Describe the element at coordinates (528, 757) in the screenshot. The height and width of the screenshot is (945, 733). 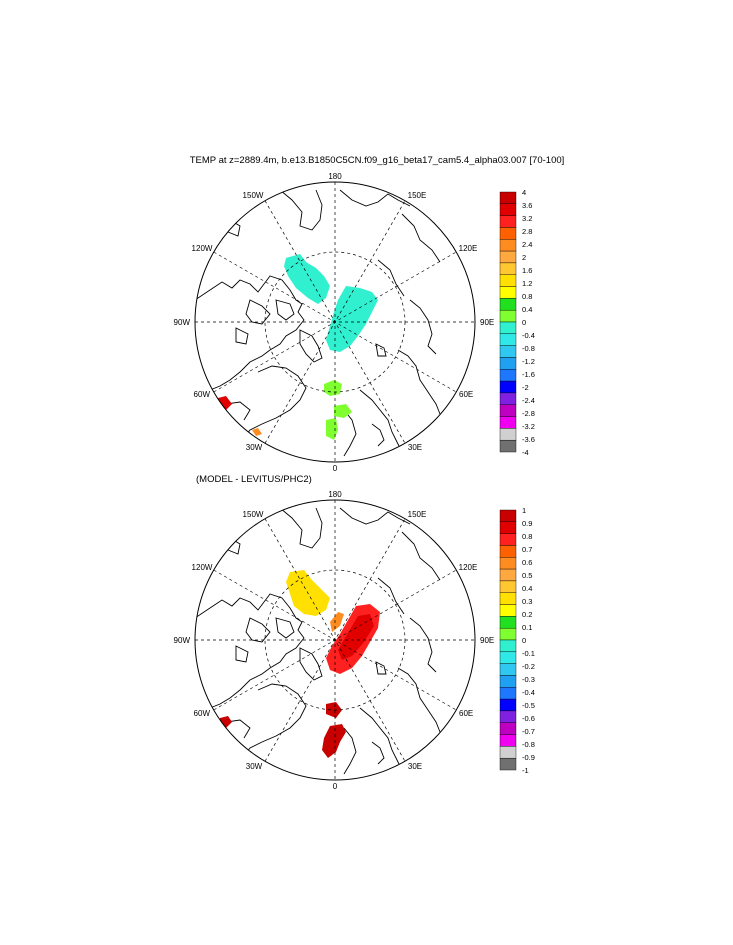
I see `bottom-colorbar-tick-label-19: -0.9` at that location.